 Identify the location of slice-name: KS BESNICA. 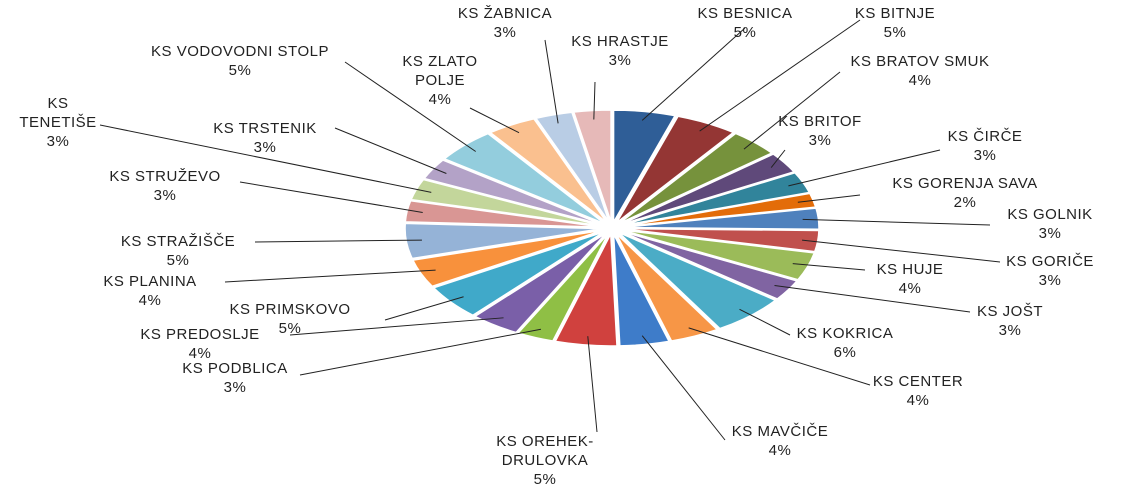
(745, 13).